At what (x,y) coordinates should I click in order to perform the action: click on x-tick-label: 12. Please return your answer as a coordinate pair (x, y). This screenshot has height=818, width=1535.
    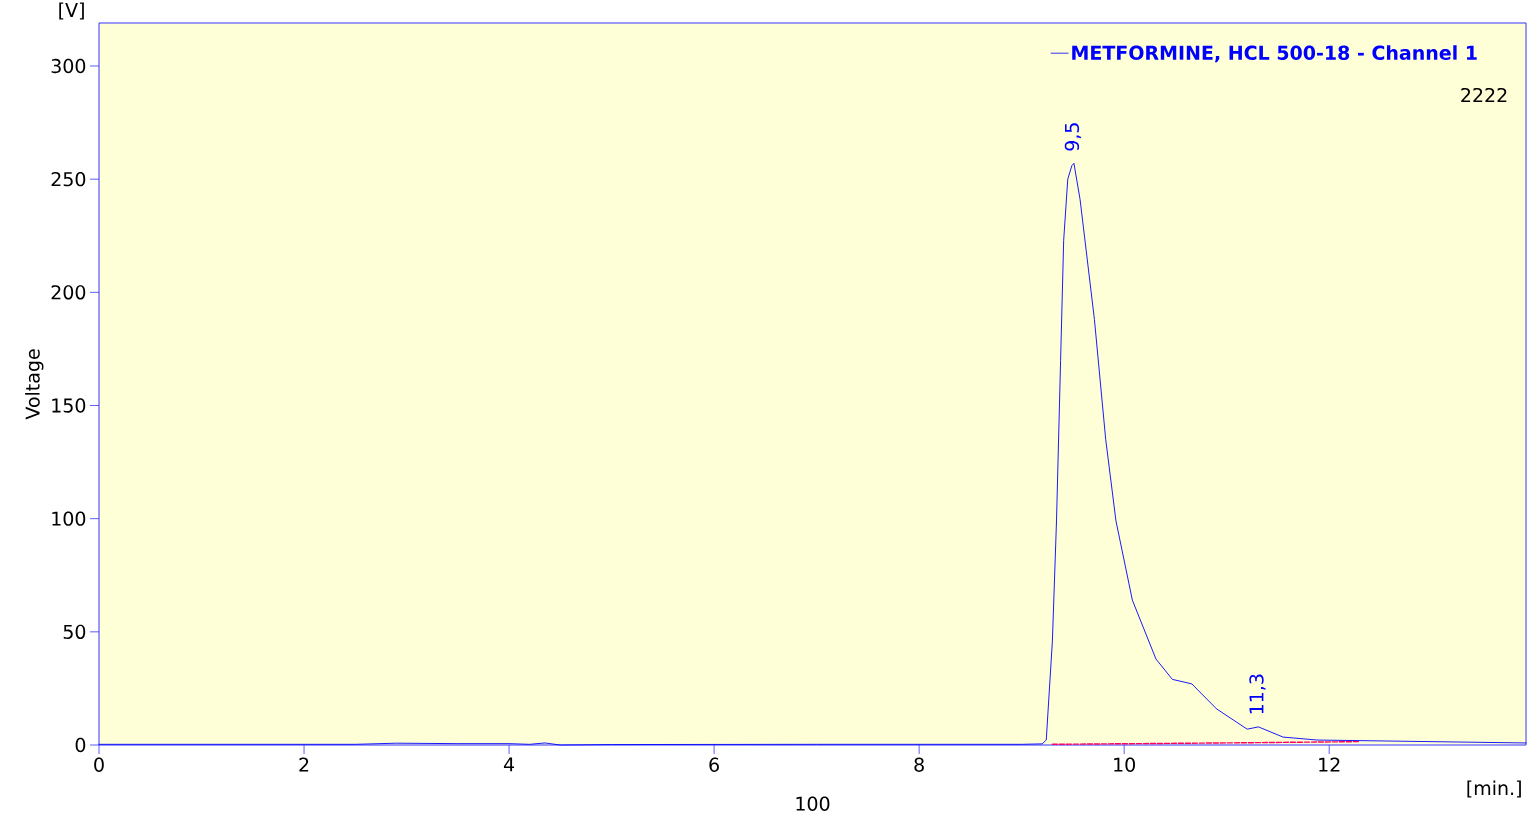
    Looking at the image, I should click on (1329, 764).